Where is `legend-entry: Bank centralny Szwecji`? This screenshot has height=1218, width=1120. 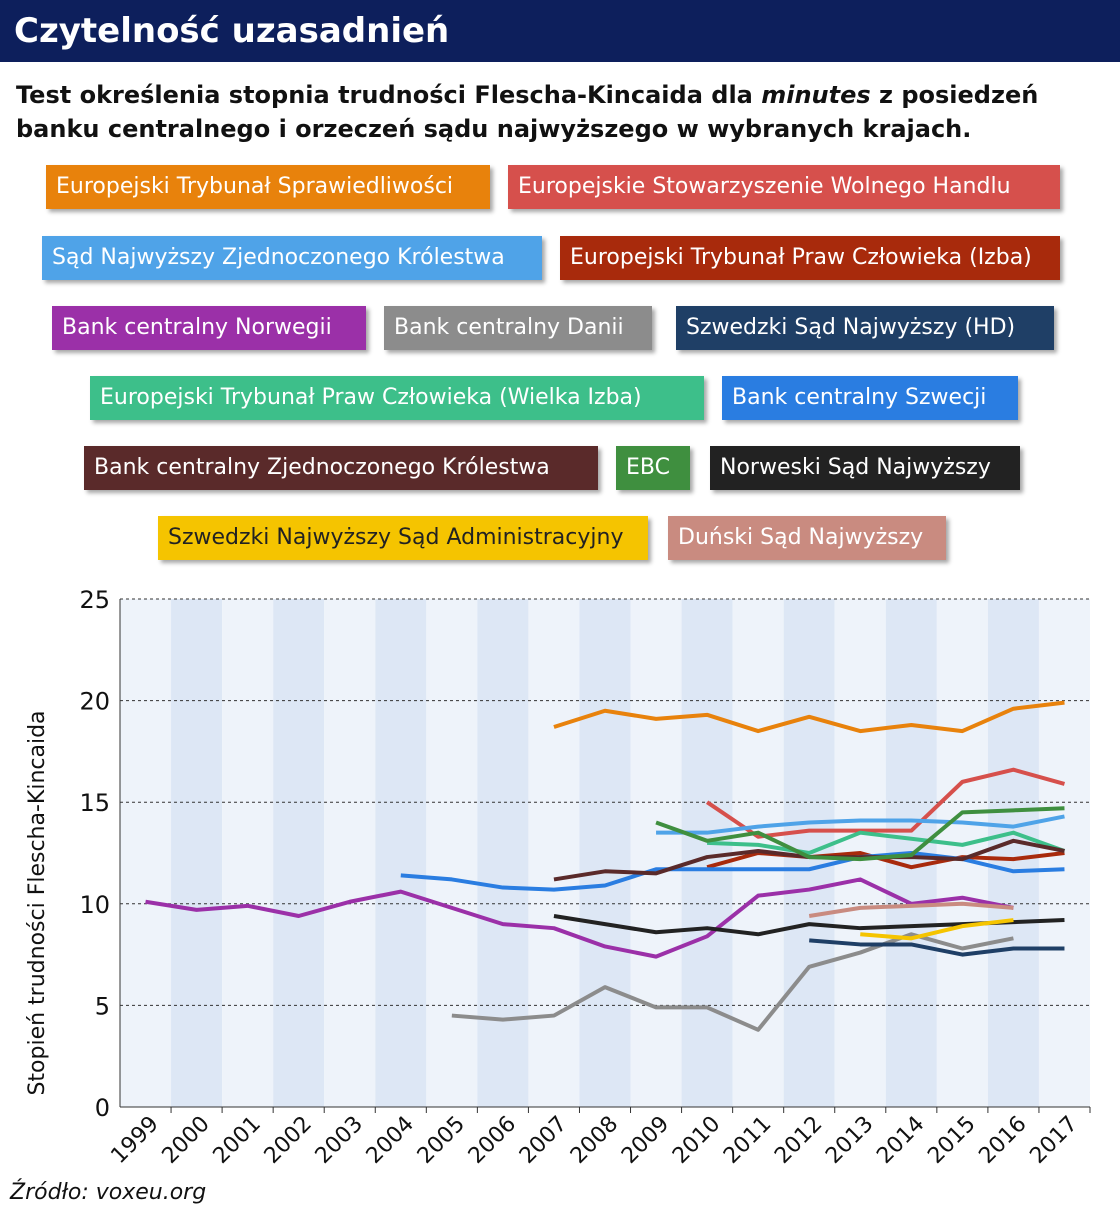
legend-entry: Bank centralny Szwecji is located at coordinates (870, 398).